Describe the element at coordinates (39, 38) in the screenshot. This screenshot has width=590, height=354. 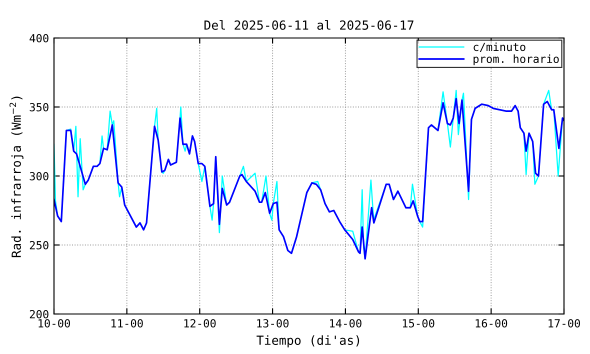
I see `y-tick-label: 400` at that location.